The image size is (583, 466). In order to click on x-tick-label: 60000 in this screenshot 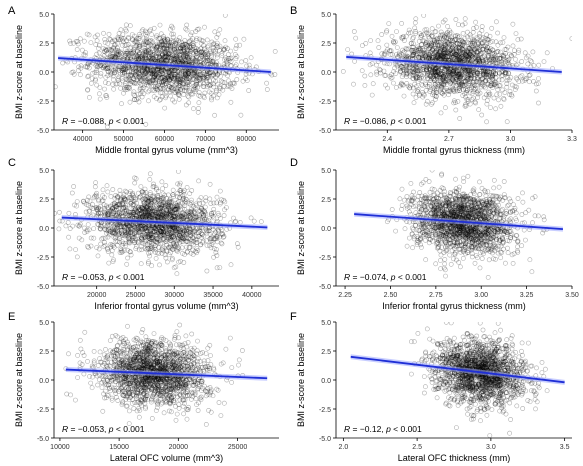, I will do `click(165, 139)`.